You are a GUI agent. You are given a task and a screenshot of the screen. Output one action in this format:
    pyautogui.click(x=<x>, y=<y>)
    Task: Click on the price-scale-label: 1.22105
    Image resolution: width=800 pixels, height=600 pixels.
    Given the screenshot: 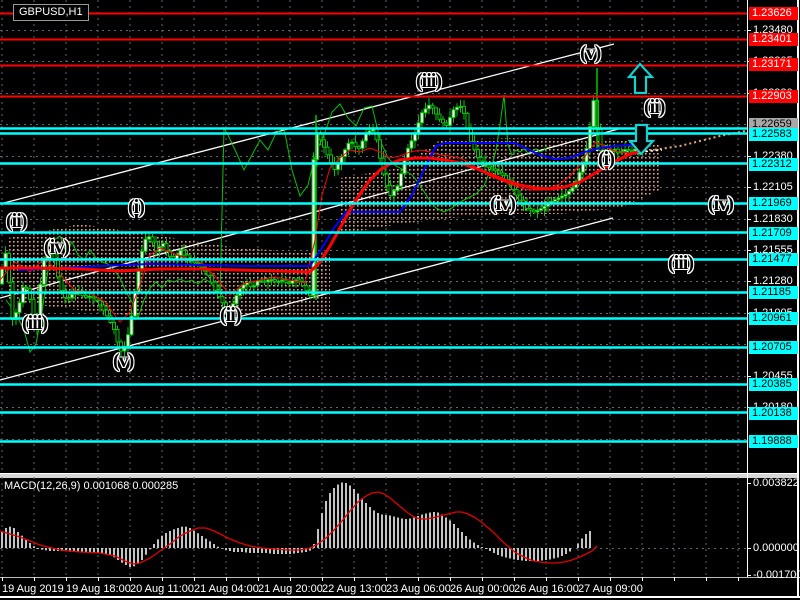 What is the action you would take?
    pyautogui.click(x=773, y=187)
    